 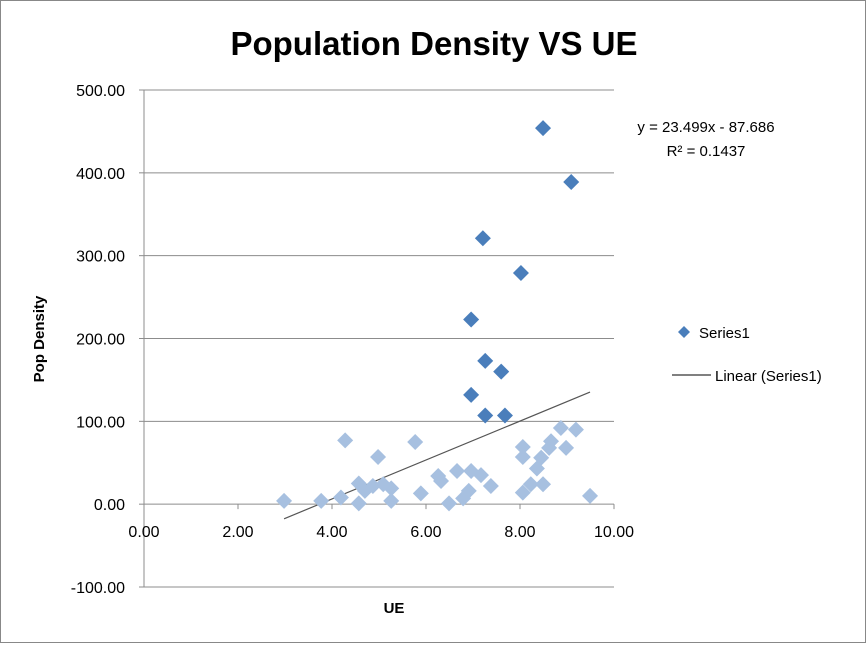 What do you see at coordinates (425, 532) in the screenshot?
I see `x-tick-label: 6.00` at bounding box center [425, 532].